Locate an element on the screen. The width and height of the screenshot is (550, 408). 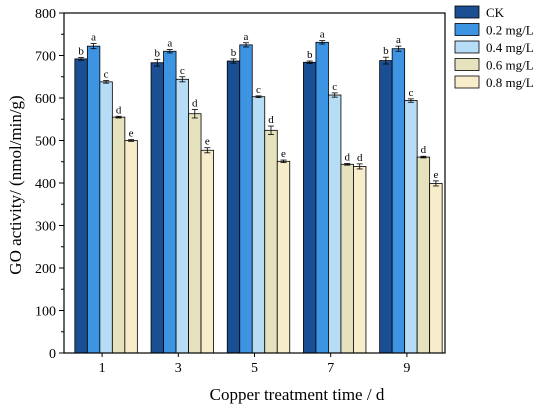
legend-label: 0.4 mg/L is located at coordinates (510, 47).